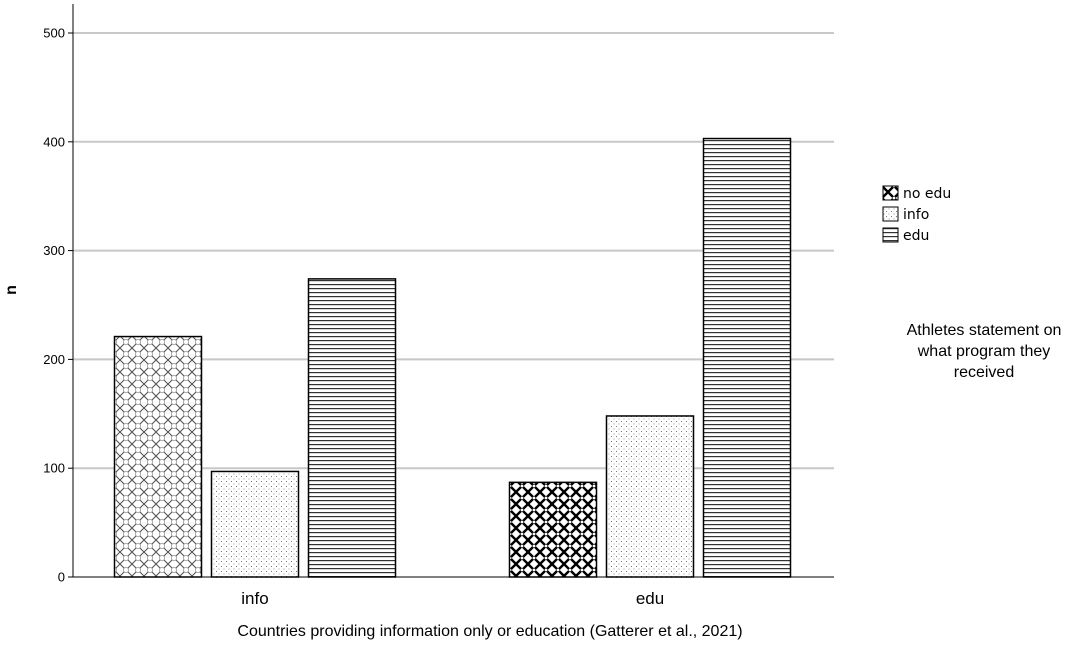  What do you see at coordinates (984, 330) in the screenshot?
I see `legend-title-line-1: Athletes statement on` at bounding box center [984, 330].